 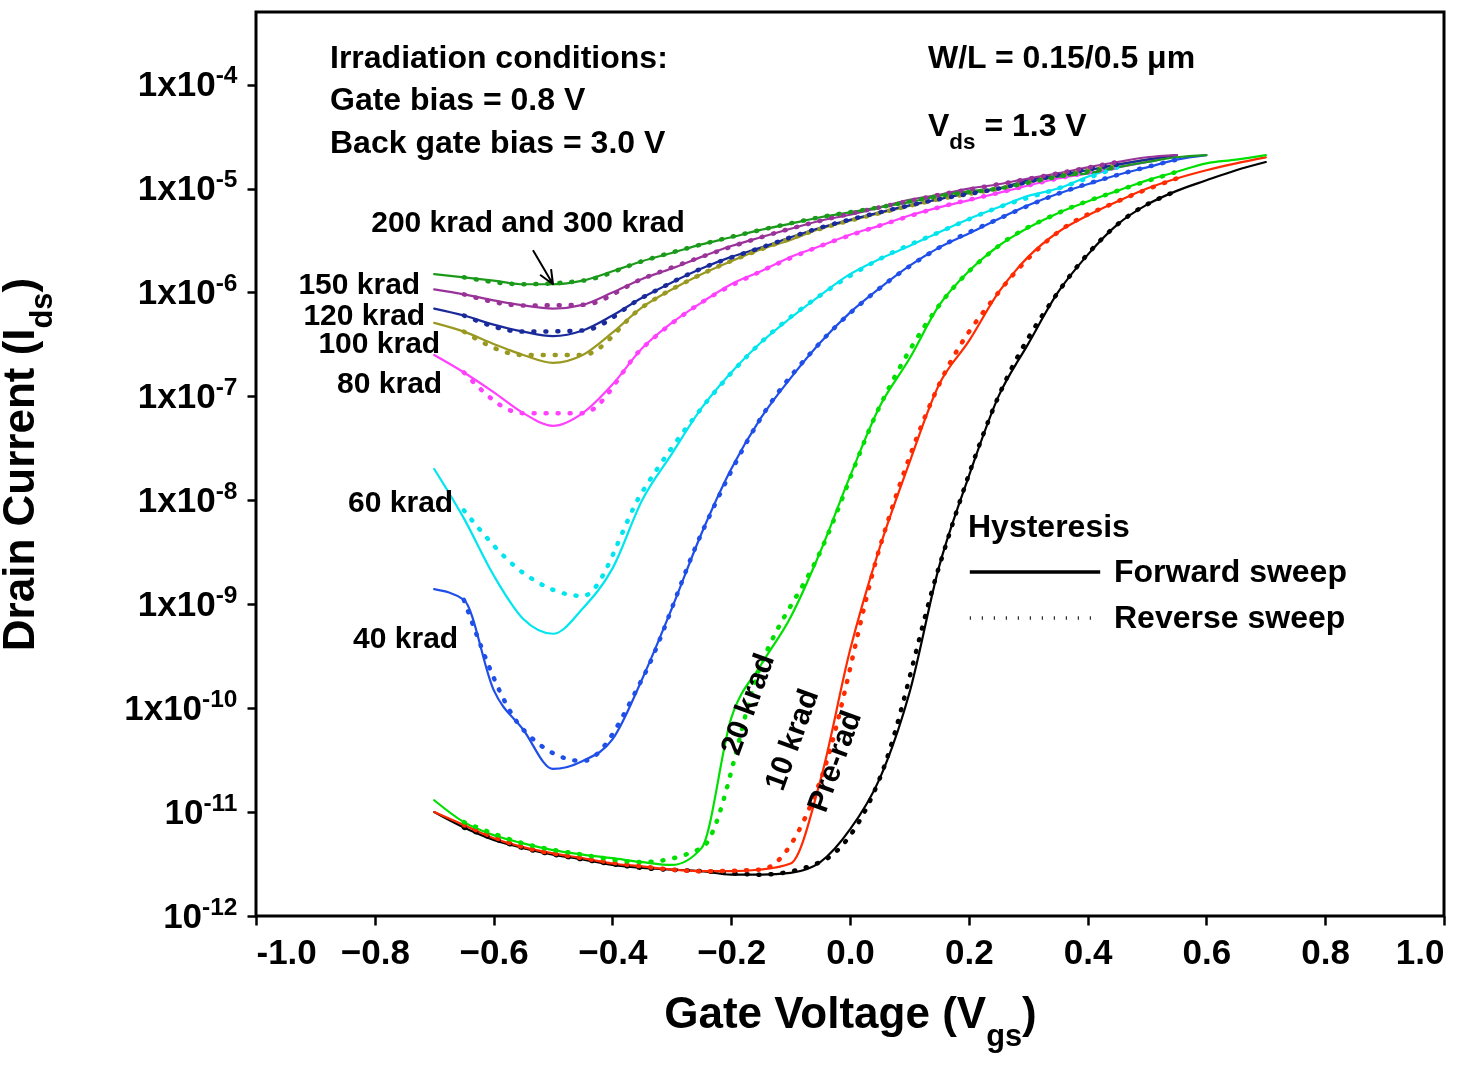 What do you see at coordinates (187, 289) in the screenshot?
I see `y-tick-label: 1x10$^{-6}$` at bounding box center [187, 289].